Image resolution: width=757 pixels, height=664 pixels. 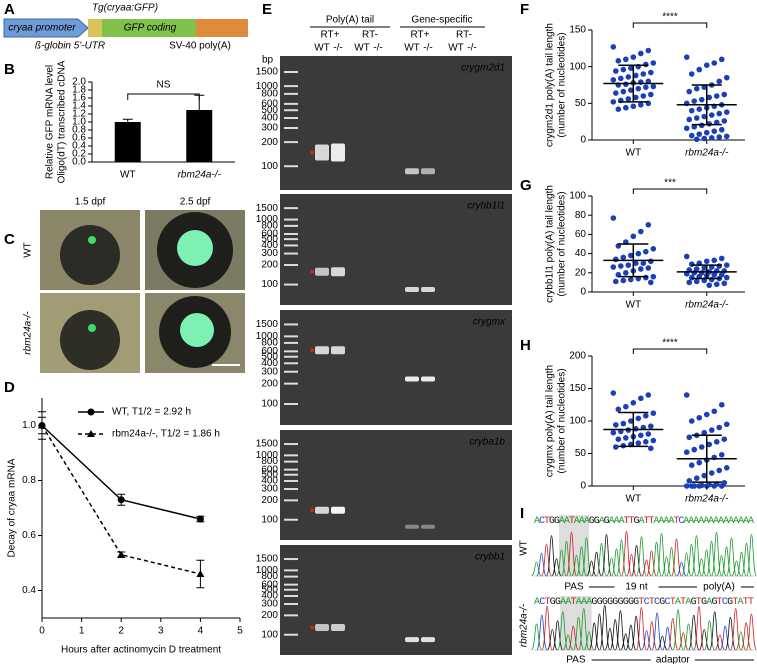 I want to click on gene-label: crygmx, so click(x=489, y=322).